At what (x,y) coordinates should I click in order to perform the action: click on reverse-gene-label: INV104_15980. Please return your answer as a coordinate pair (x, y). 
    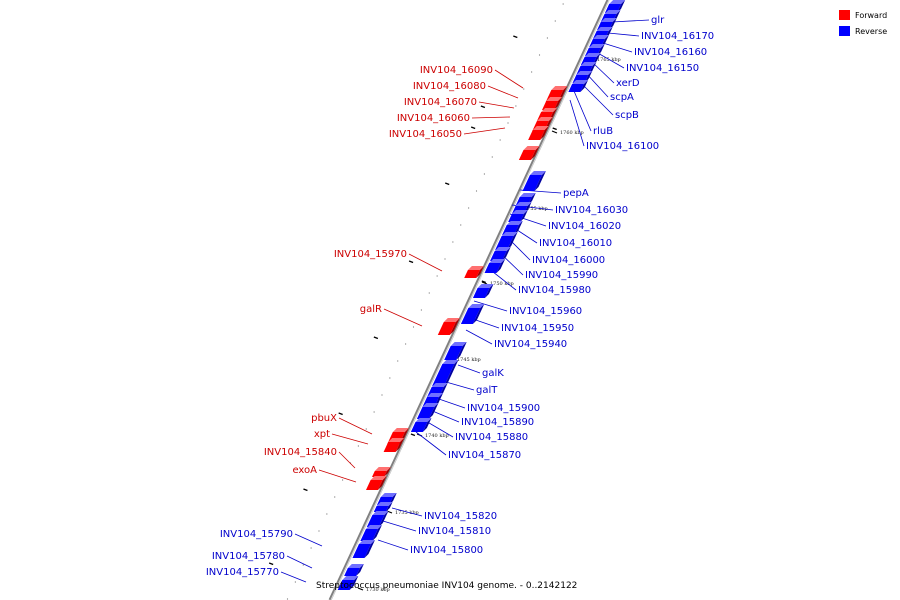
    Looking at the image, I should click on (554, 290).